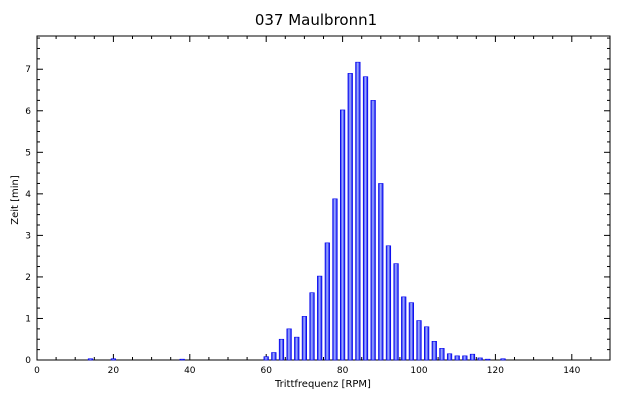 The height and width of the screenshot is (400, 620). What do you see at coordinates (266, 371) in the screenshot?
I see `x-tick-label: 60` at bounding box center [266, 371].